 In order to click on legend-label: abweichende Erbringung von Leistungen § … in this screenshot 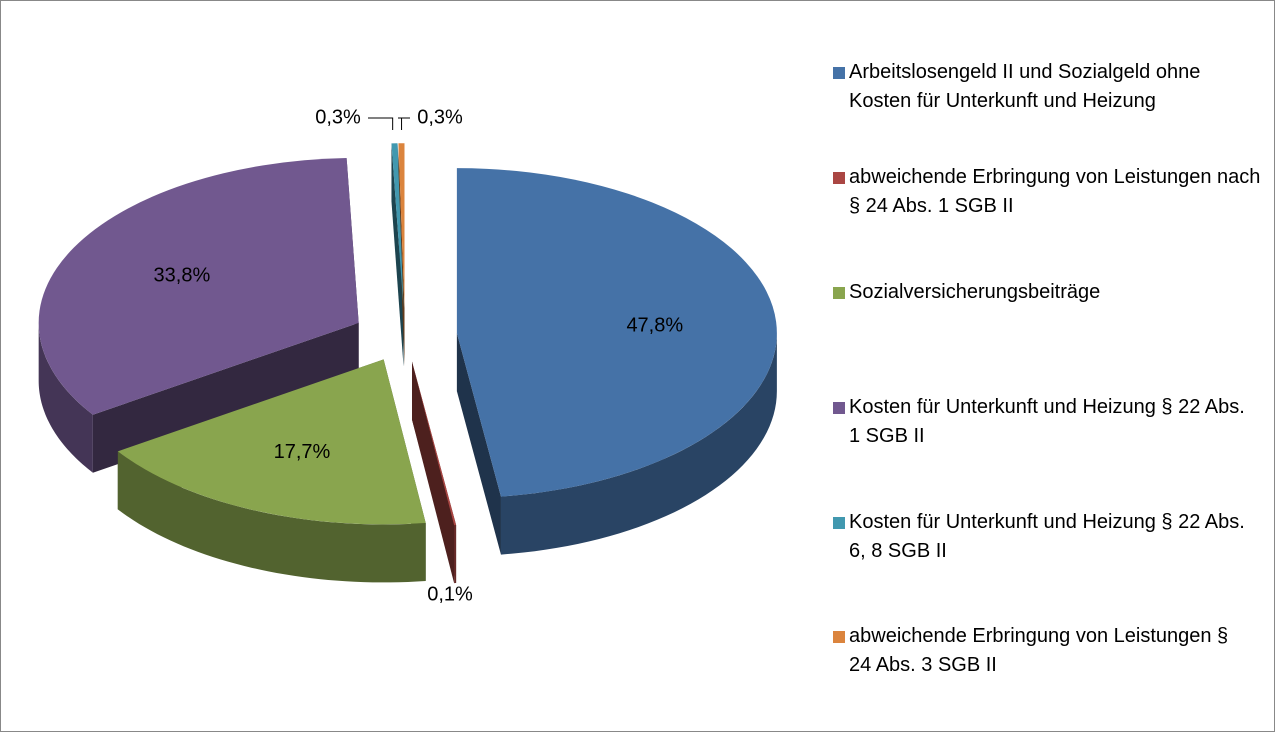, I will do `click(1039, 650)`.